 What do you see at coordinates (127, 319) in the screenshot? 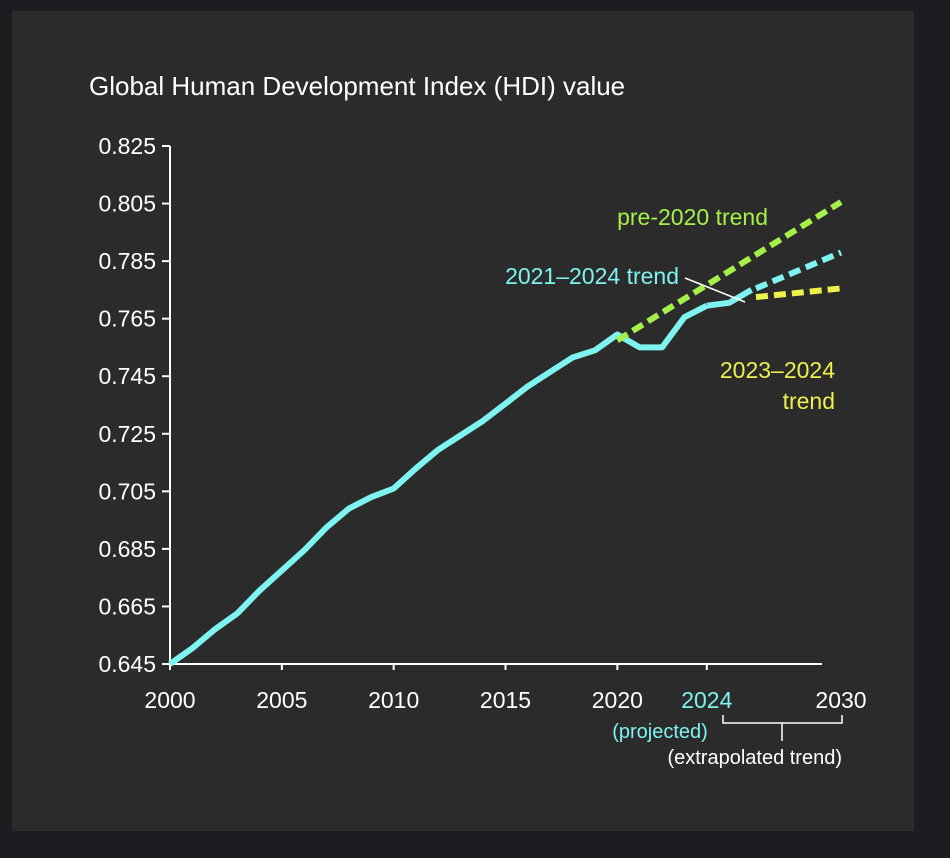
I see `y-tick-label: 0.765` at bounding box center [127, 319].